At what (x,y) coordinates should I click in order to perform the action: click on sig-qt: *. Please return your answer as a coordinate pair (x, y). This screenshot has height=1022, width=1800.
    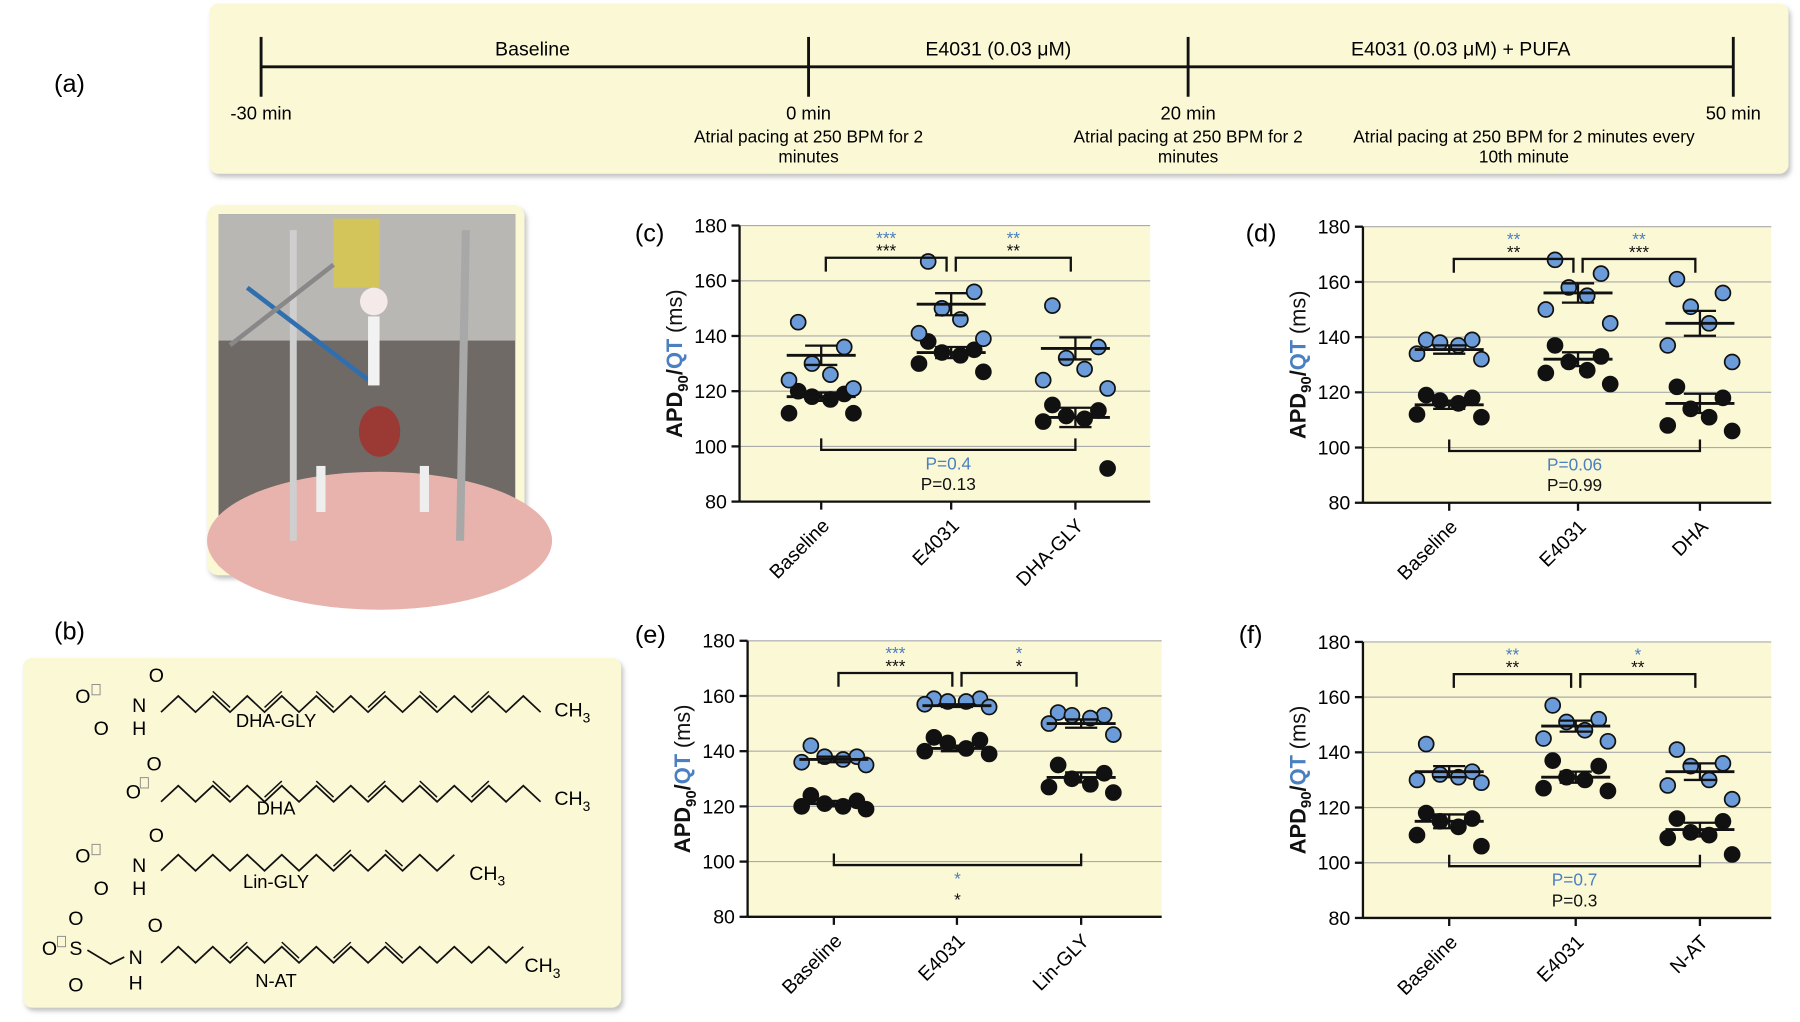
    Looking at the image, I should click on (1637, 654).